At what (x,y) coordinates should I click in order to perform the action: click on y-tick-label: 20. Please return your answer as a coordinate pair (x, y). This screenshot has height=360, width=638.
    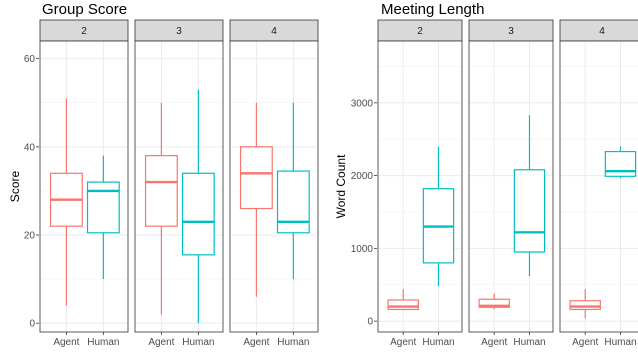
    Looking at the image, I should click on (30, 236).